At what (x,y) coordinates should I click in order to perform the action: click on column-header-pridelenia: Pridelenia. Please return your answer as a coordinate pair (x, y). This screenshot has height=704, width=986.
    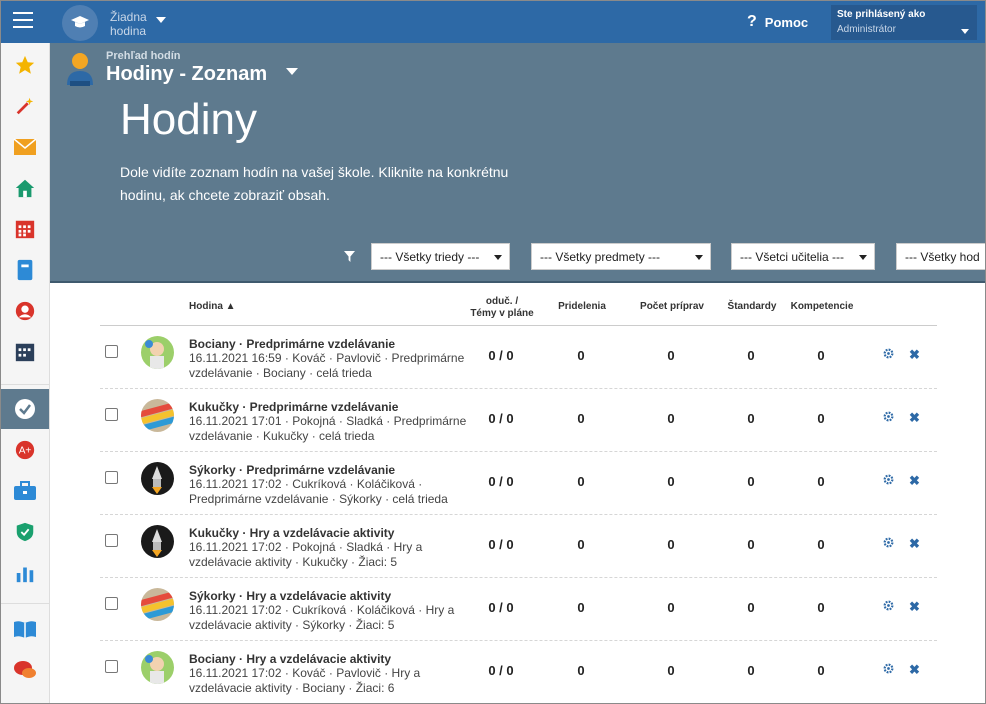
    Looking at the image, I should click on (582, 306).